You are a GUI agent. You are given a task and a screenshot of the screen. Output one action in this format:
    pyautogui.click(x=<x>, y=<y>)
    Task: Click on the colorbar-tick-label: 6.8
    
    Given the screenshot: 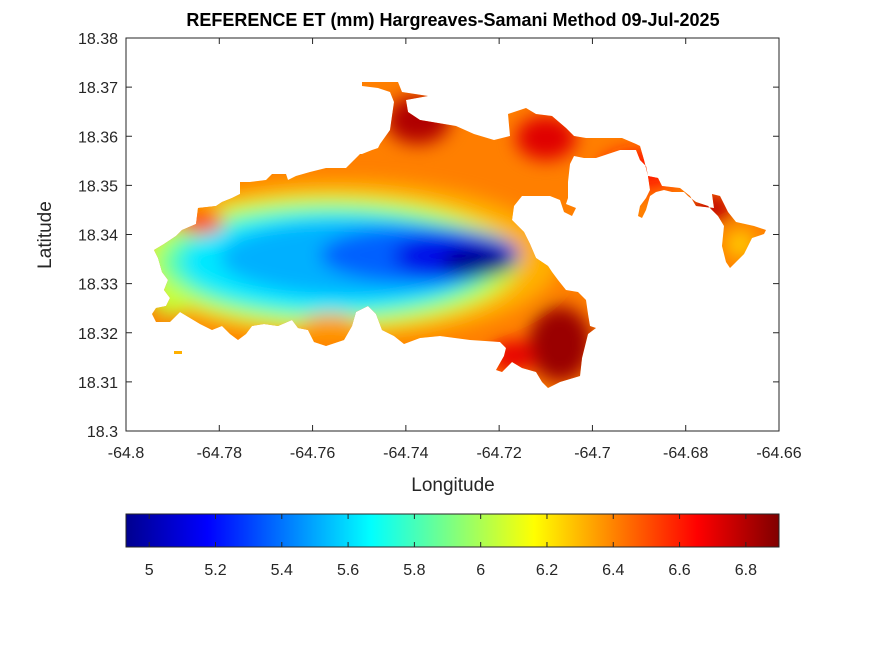 What is the action you would take?
    pyautogui.click(x=746, y=570)
    